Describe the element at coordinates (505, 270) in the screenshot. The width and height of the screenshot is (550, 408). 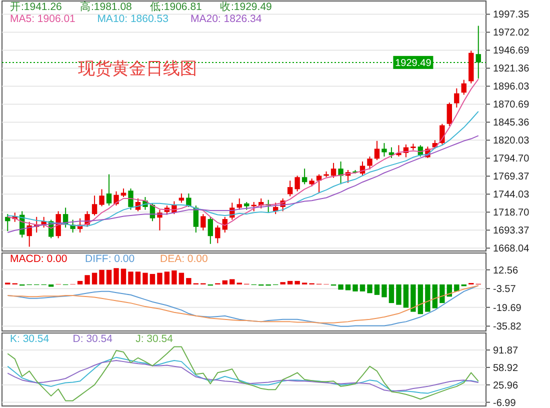
I see `y-tick-label: 12.56` at that location.